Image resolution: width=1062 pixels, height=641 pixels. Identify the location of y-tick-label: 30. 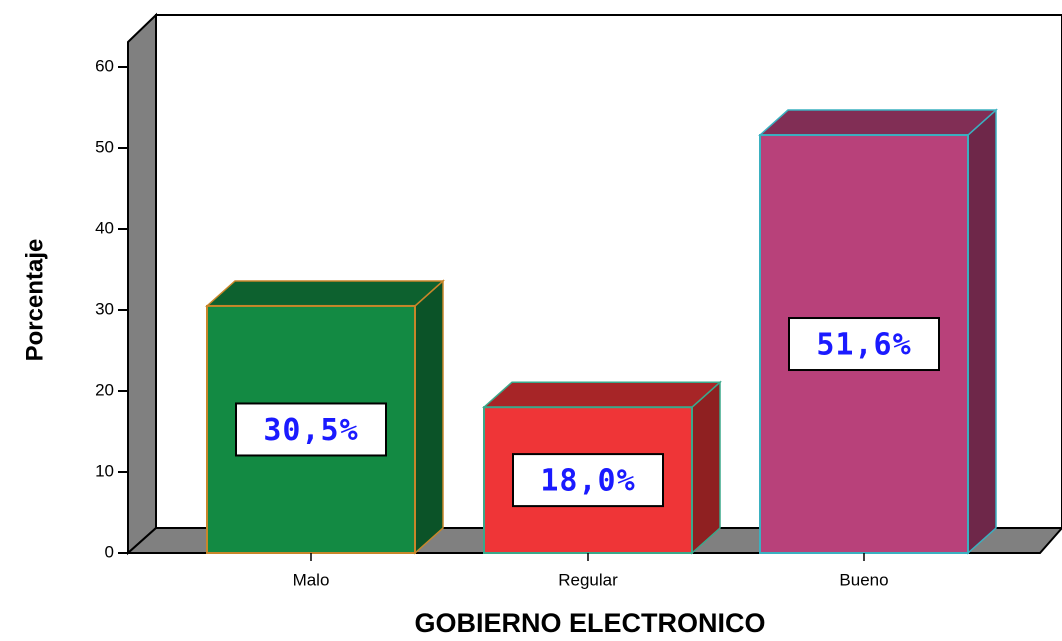
(104, 308).